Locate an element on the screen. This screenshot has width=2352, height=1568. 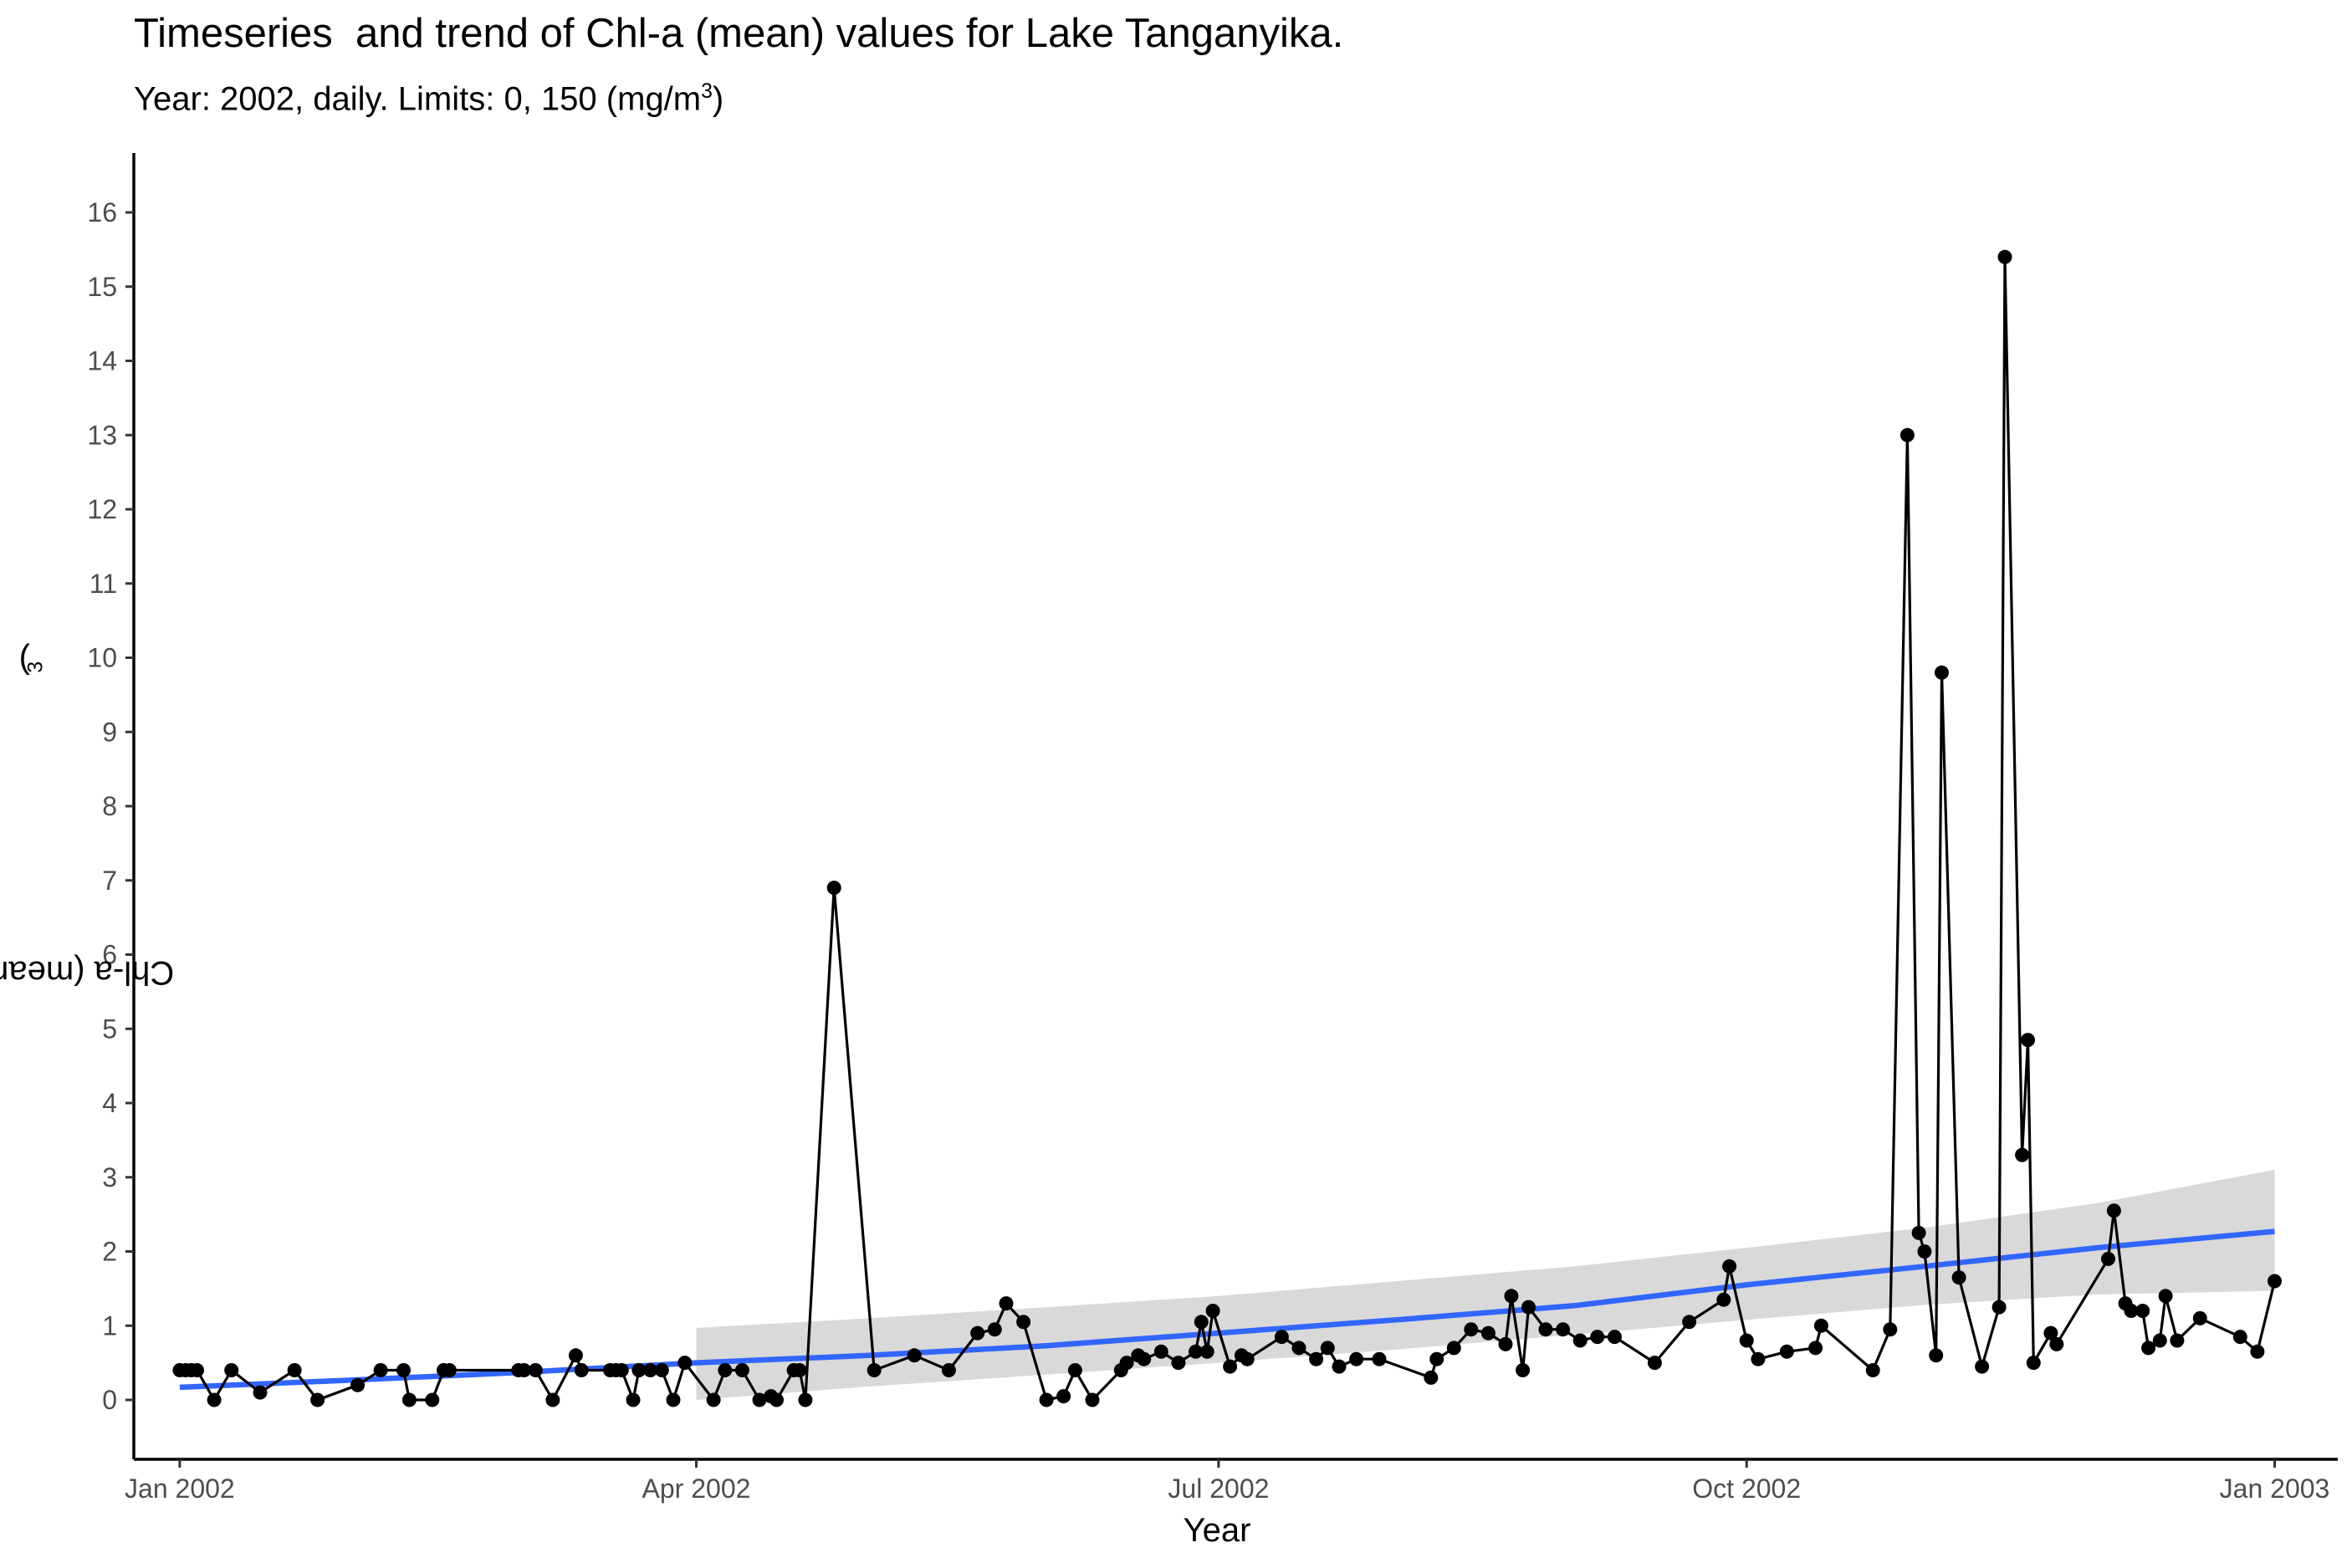
y-tick-label: 12 is located at coordinates (102, 509).